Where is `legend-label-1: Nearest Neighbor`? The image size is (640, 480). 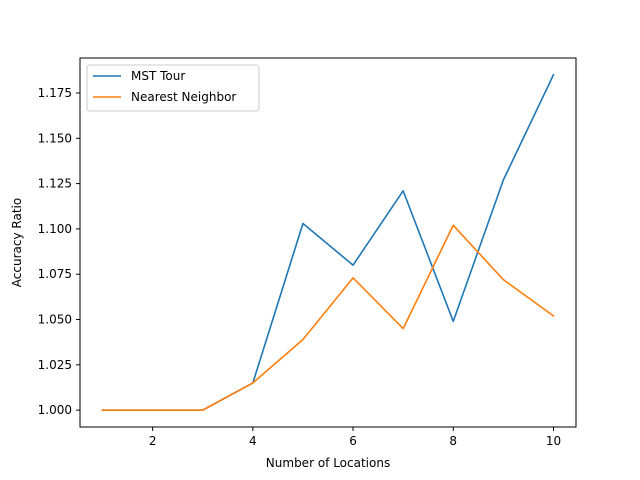 legend-label-1: Nearest Neighbor is located at coordinates (183, 97).